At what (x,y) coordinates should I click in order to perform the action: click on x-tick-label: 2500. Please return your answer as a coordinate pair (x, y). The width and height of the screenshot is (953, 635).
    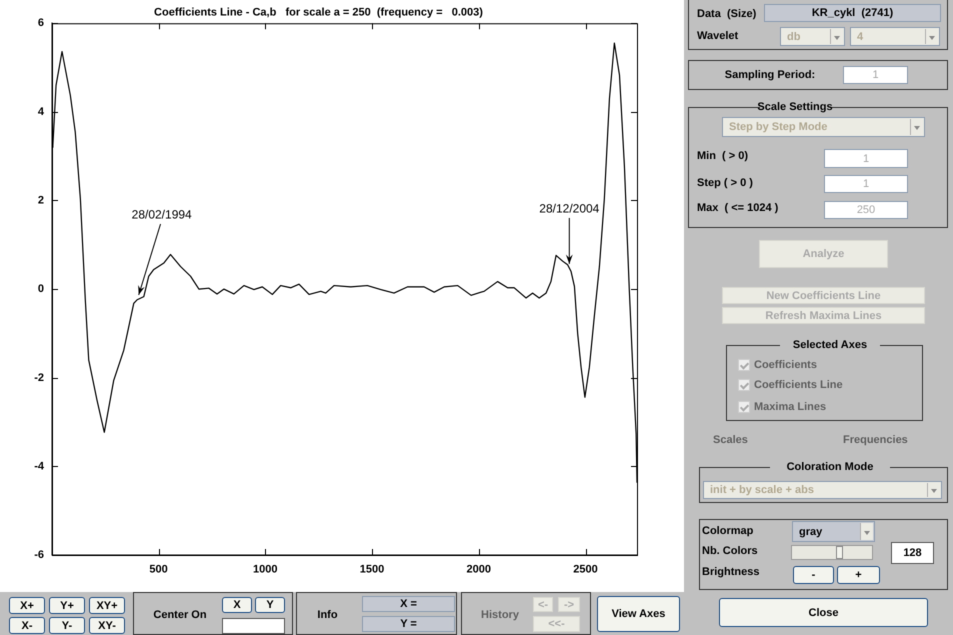
    Looking at the image, I should click on (585, 570).